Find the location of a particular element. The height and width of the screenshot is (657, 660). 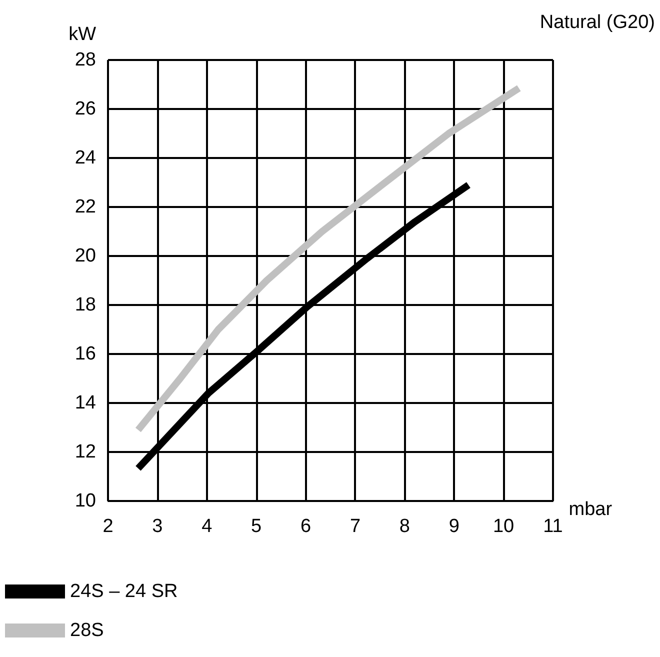

x-tick-label: 4 is located at coordinates (207, 526).